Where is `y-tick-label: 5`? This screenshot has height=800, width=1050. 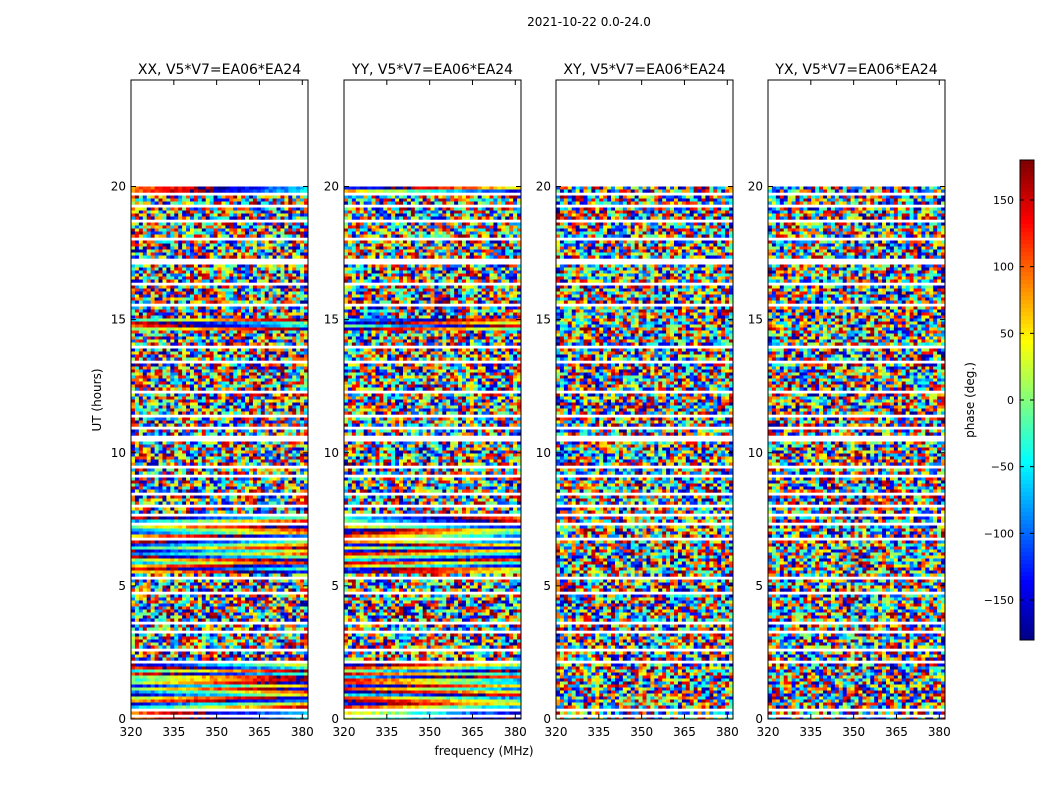
y-tick-label: 5 is located at coordinates (122, 586).